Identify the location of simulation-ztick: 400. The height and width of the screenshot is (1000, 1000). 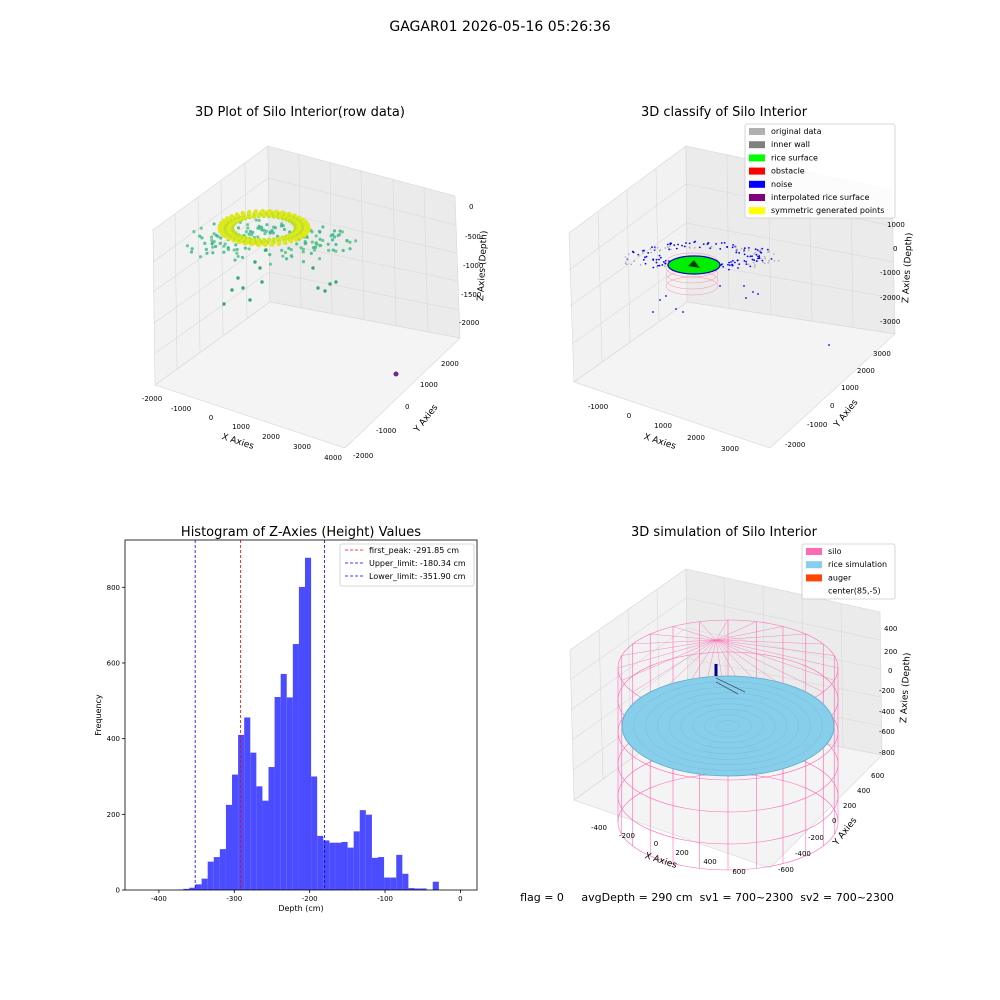
(890, 629).